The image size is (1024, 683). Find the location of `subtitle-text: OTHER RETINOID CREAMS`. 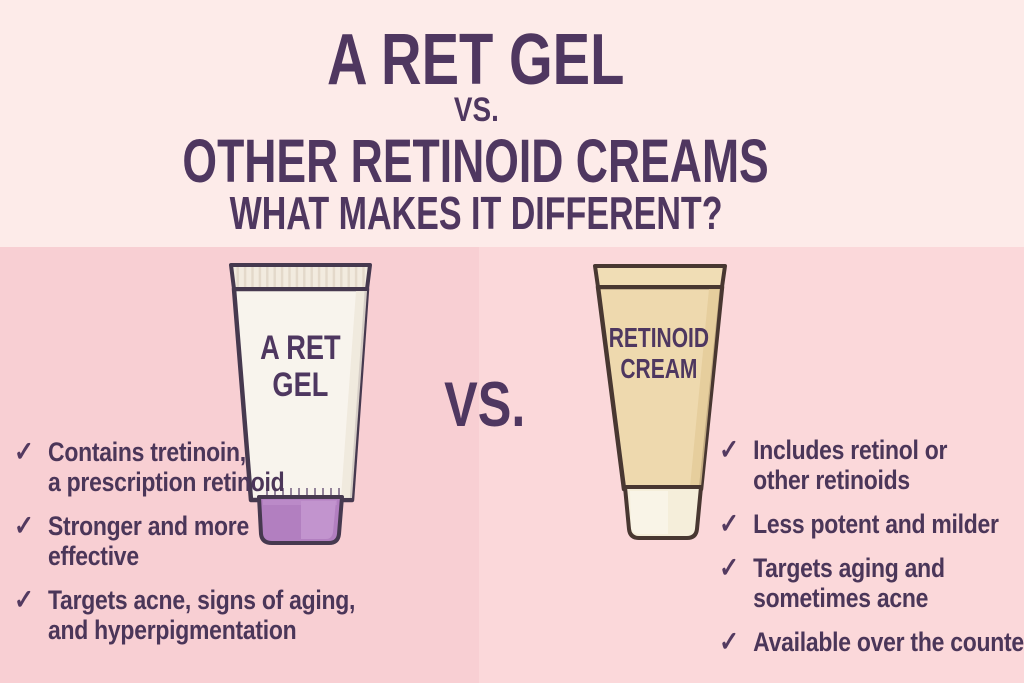

subtitle-text: OTHER RETINOID CREAMS is located at coordinates (476, 161).